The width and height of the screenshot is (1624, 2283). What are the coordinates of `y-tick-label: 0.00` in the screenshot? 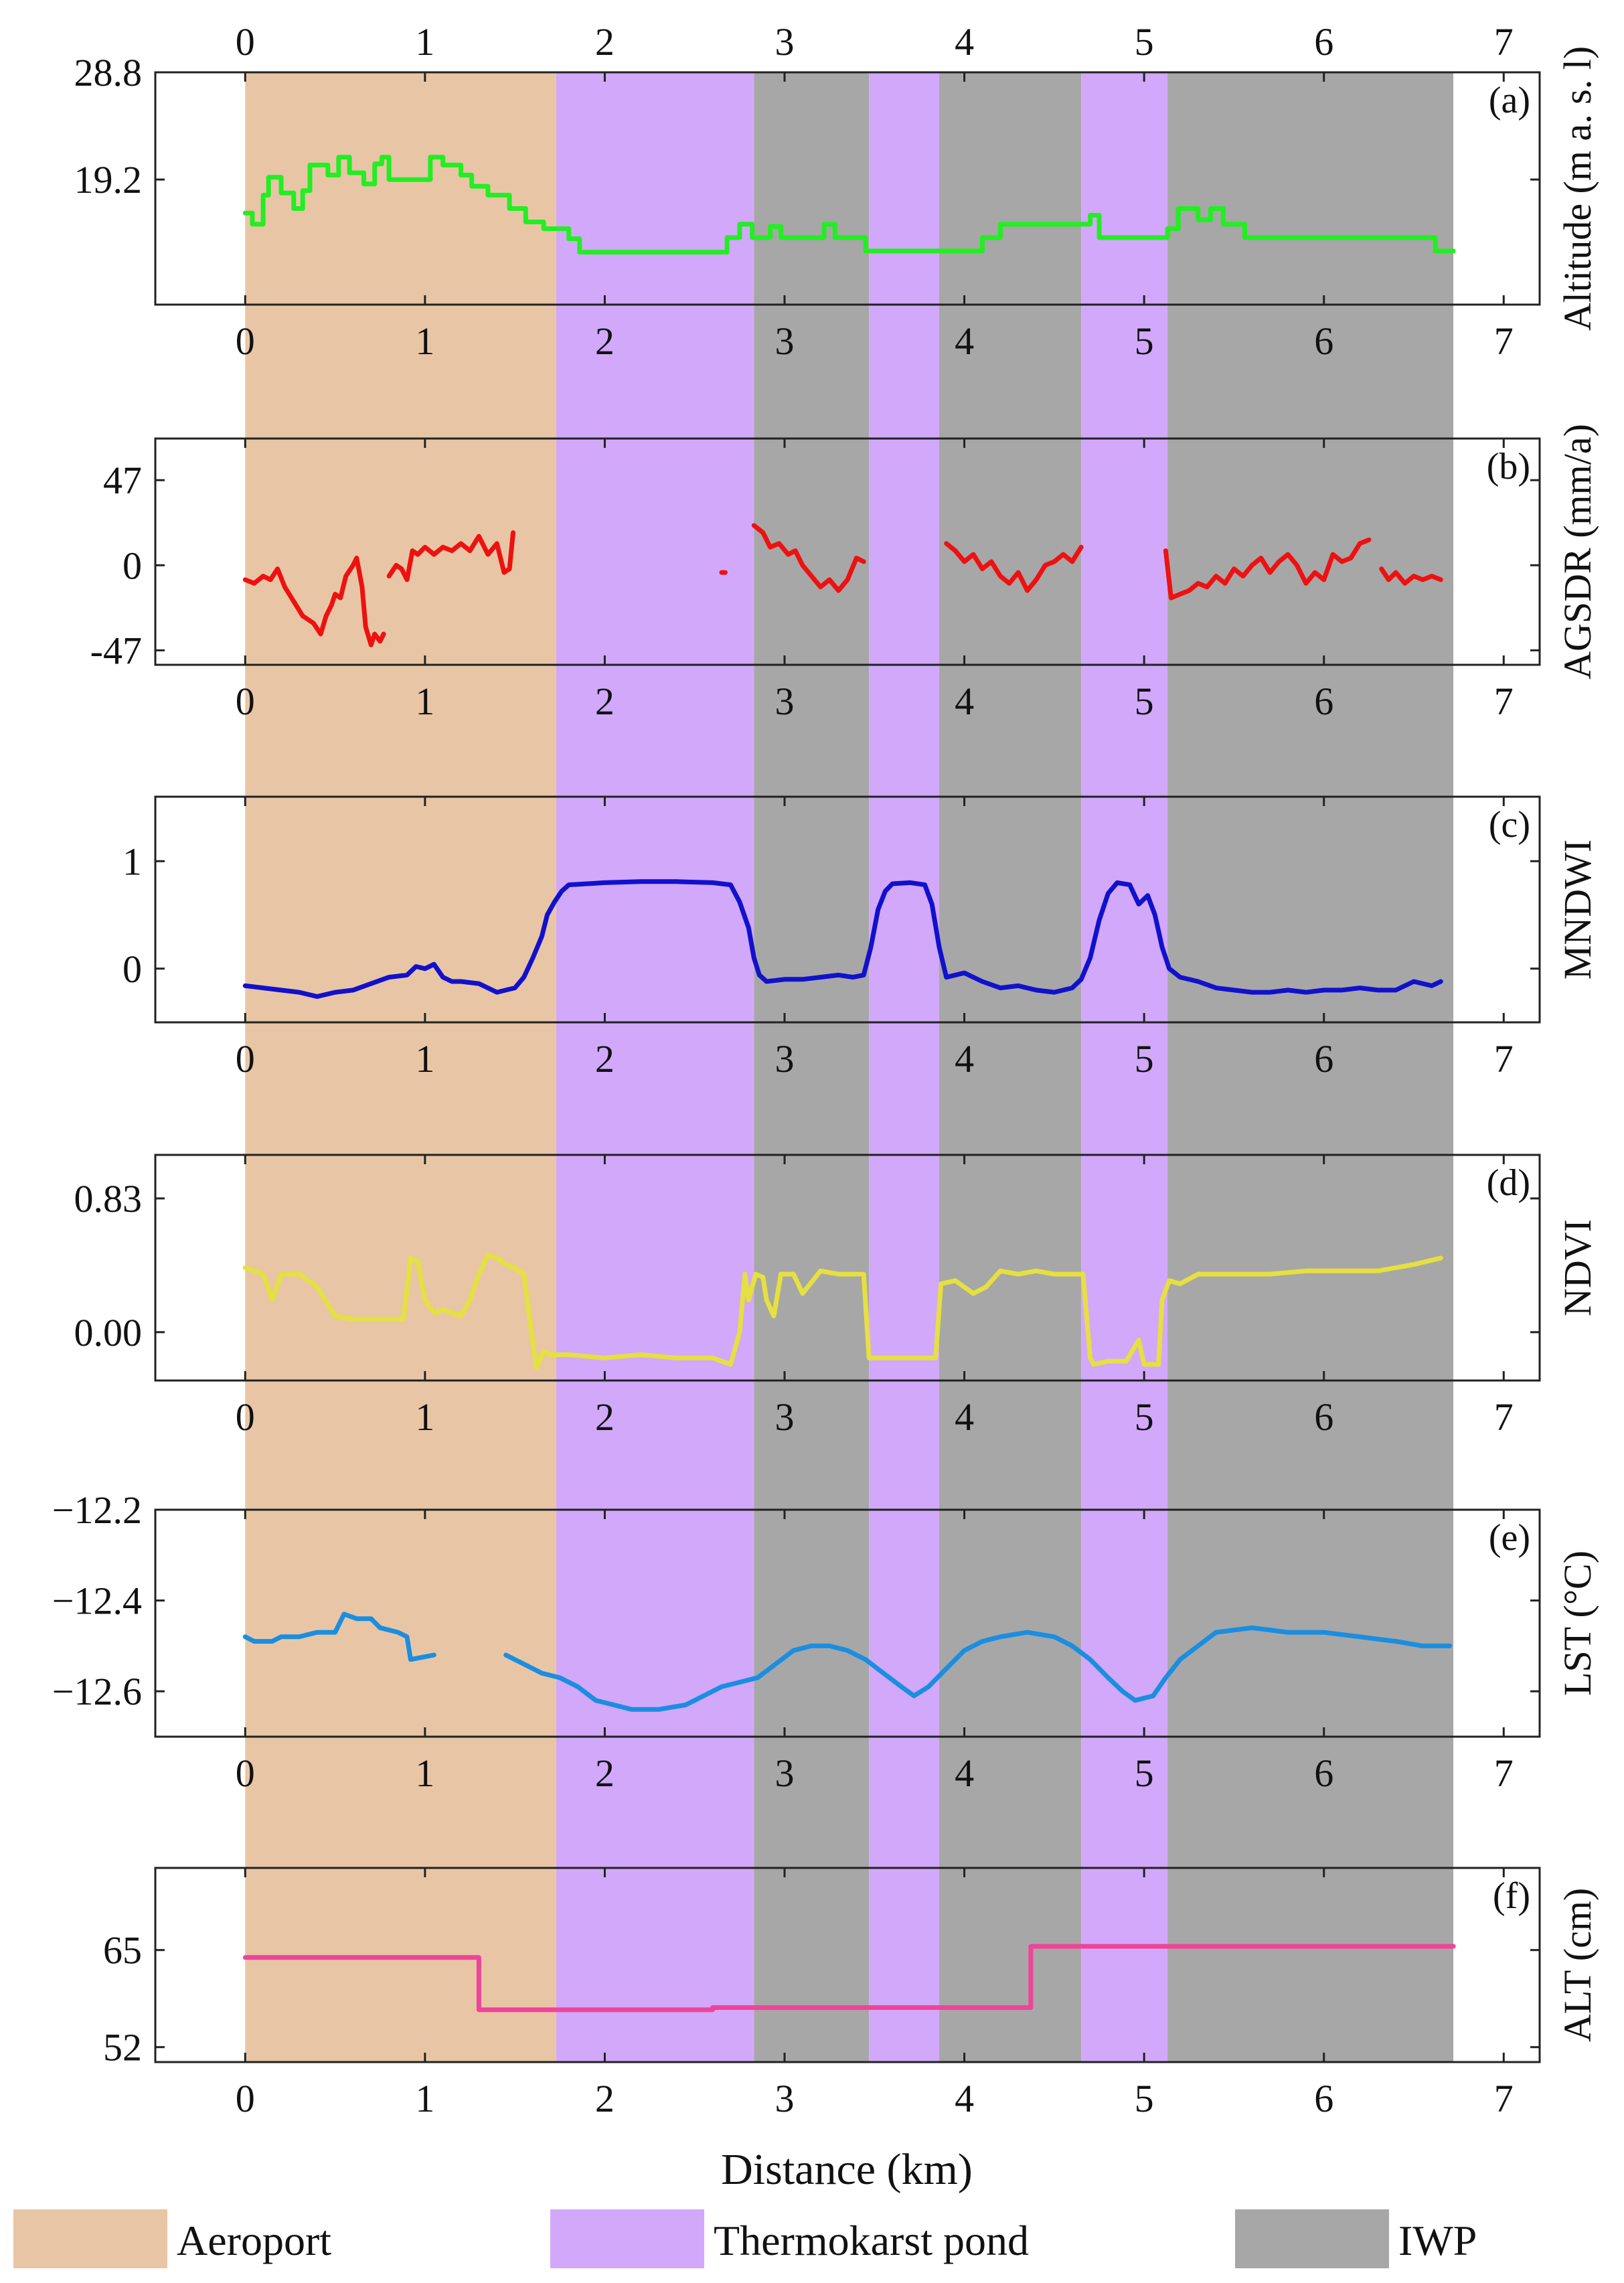 It's located at (109, 1333).